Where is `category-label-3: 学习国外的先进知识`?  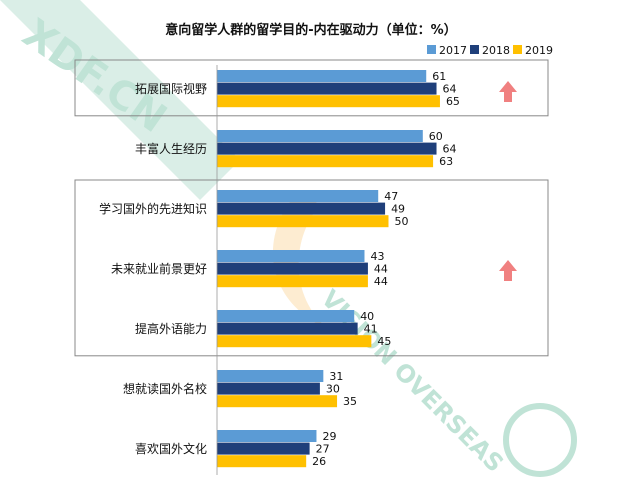
category-label-3: 学习国外的先进知识 is located at coordinates (153, 208).